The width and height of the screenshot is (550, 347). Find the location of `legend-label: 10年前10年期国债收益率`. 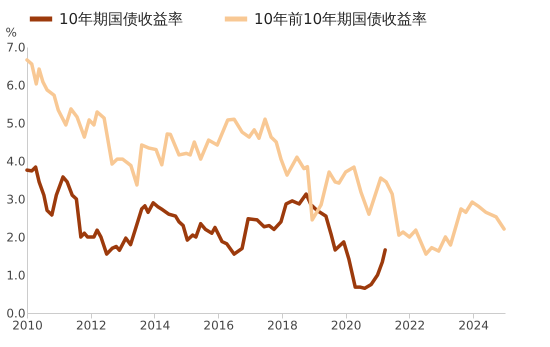

legend-label: 10年前10年期国债收益率 is located at coordinates (341, 19).